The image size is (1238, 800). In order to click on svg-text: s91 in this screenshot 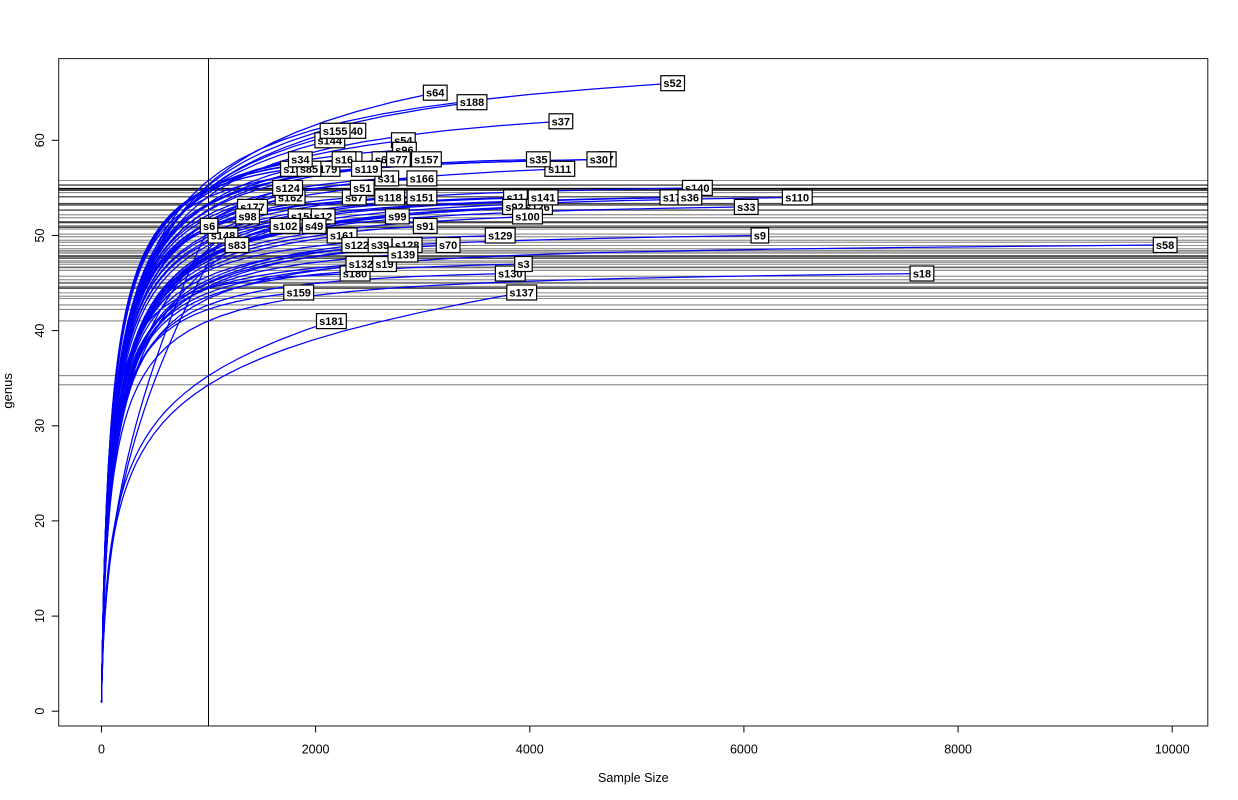, I will do `click(425, 227)`.